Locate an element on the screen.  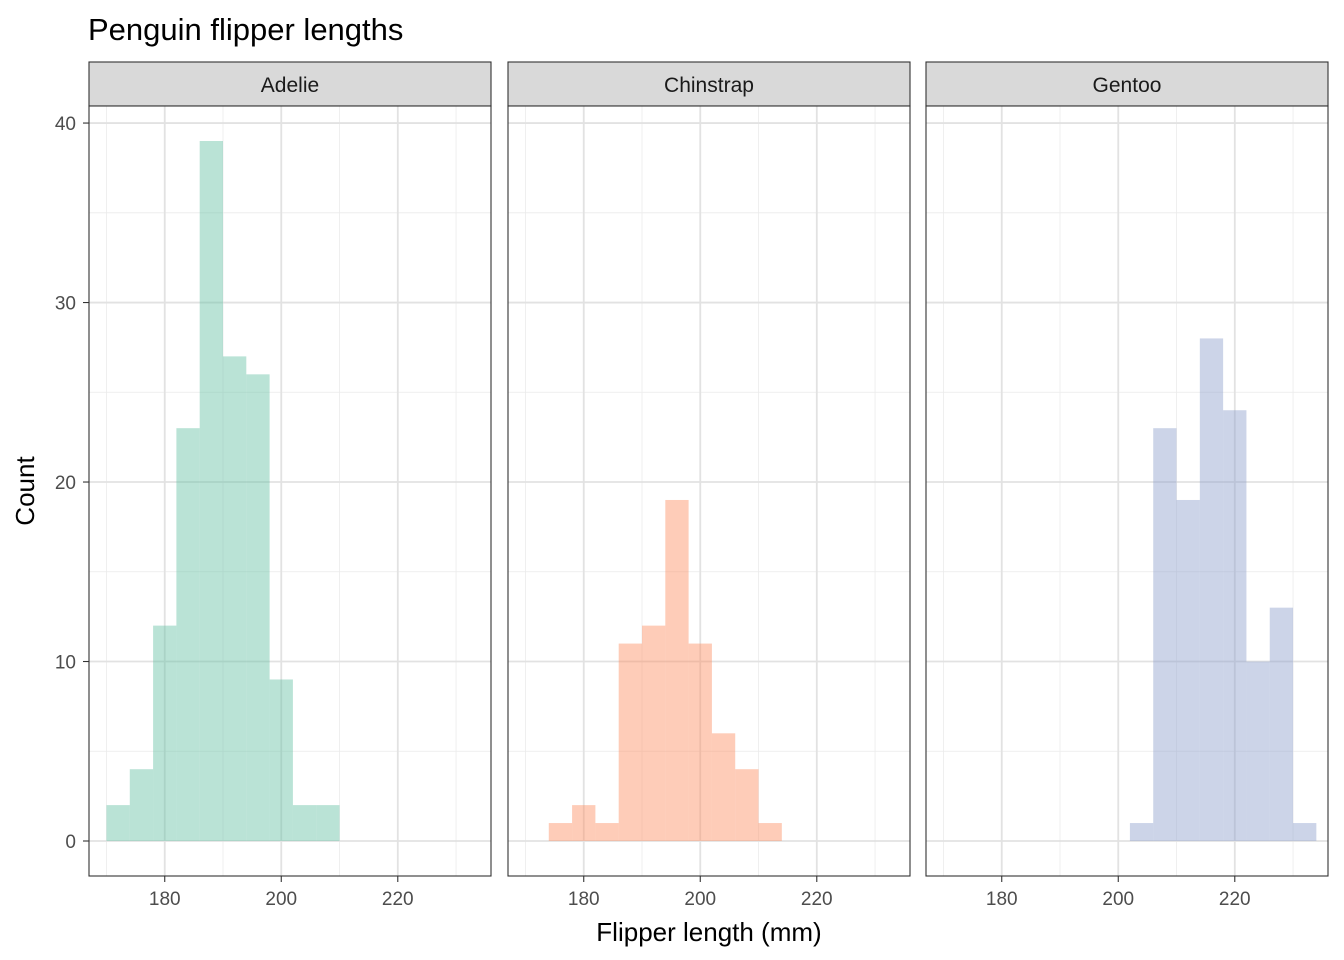
facet-strip-label: Gentoo is located at coordinates (1127, 85).